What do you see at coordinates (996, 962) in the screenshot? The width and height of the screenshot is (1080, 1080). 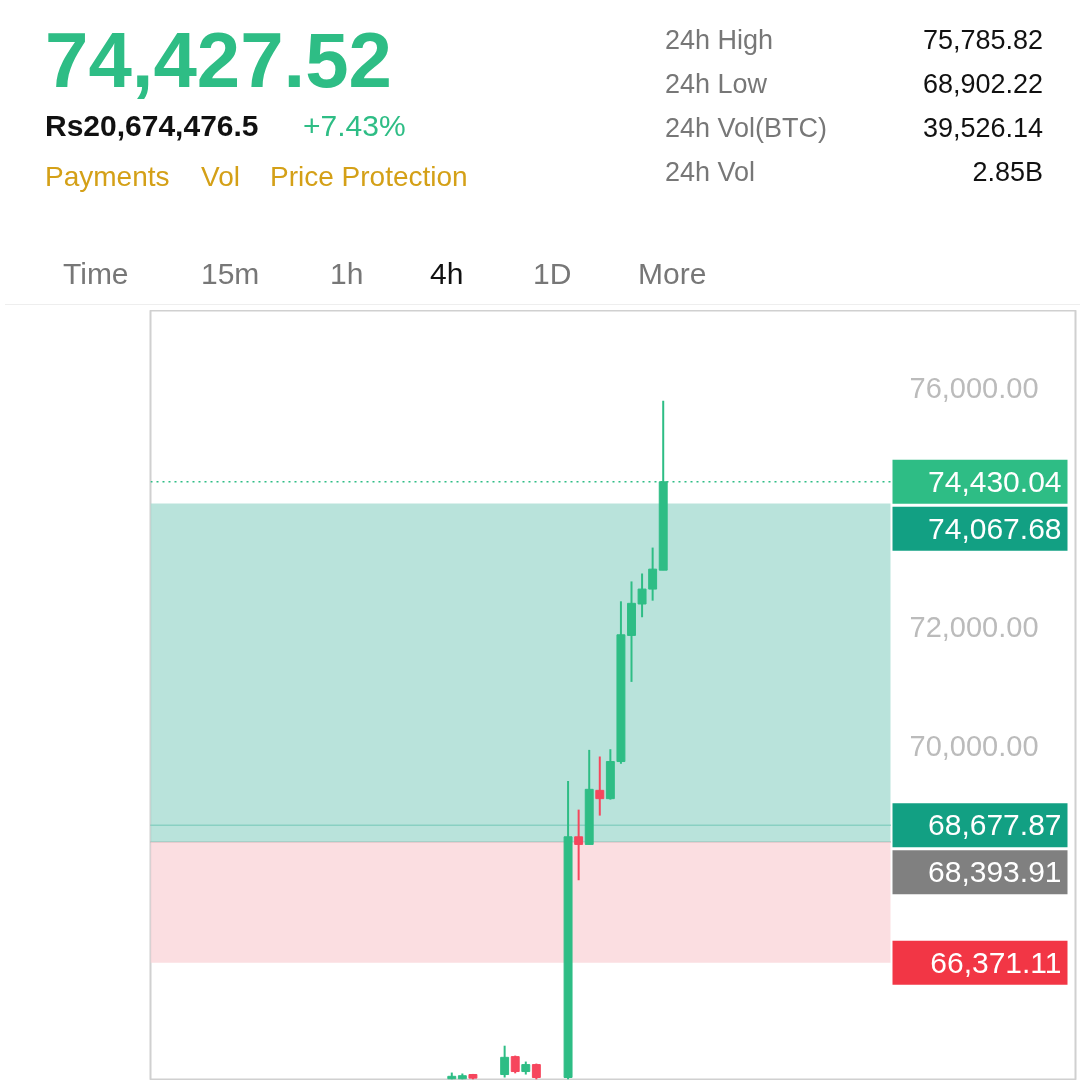 I see `band-label: 66,371.11` at bounding box center [996, 962].